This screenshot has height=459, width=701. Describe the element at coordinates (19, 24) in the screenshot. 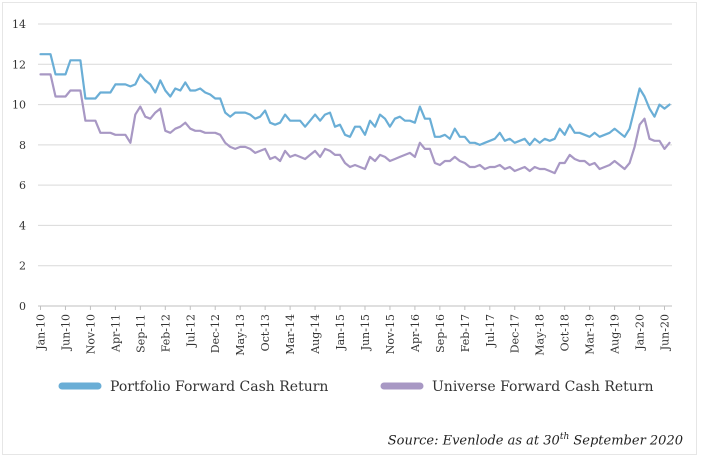

I see `y-tick-label: 14` at that location.